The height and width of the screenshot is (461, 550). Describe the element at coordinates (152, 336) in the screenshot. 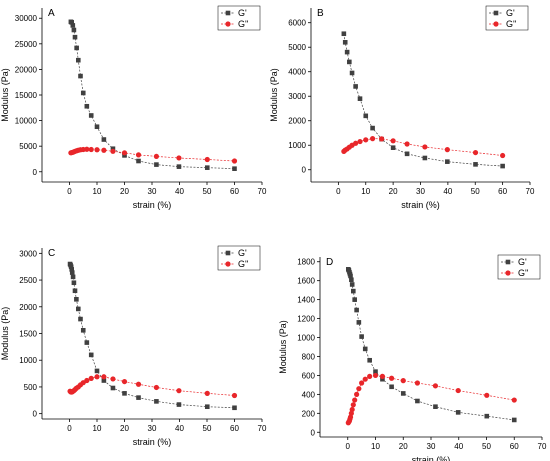

I see `series-line-g-prime` at that location.